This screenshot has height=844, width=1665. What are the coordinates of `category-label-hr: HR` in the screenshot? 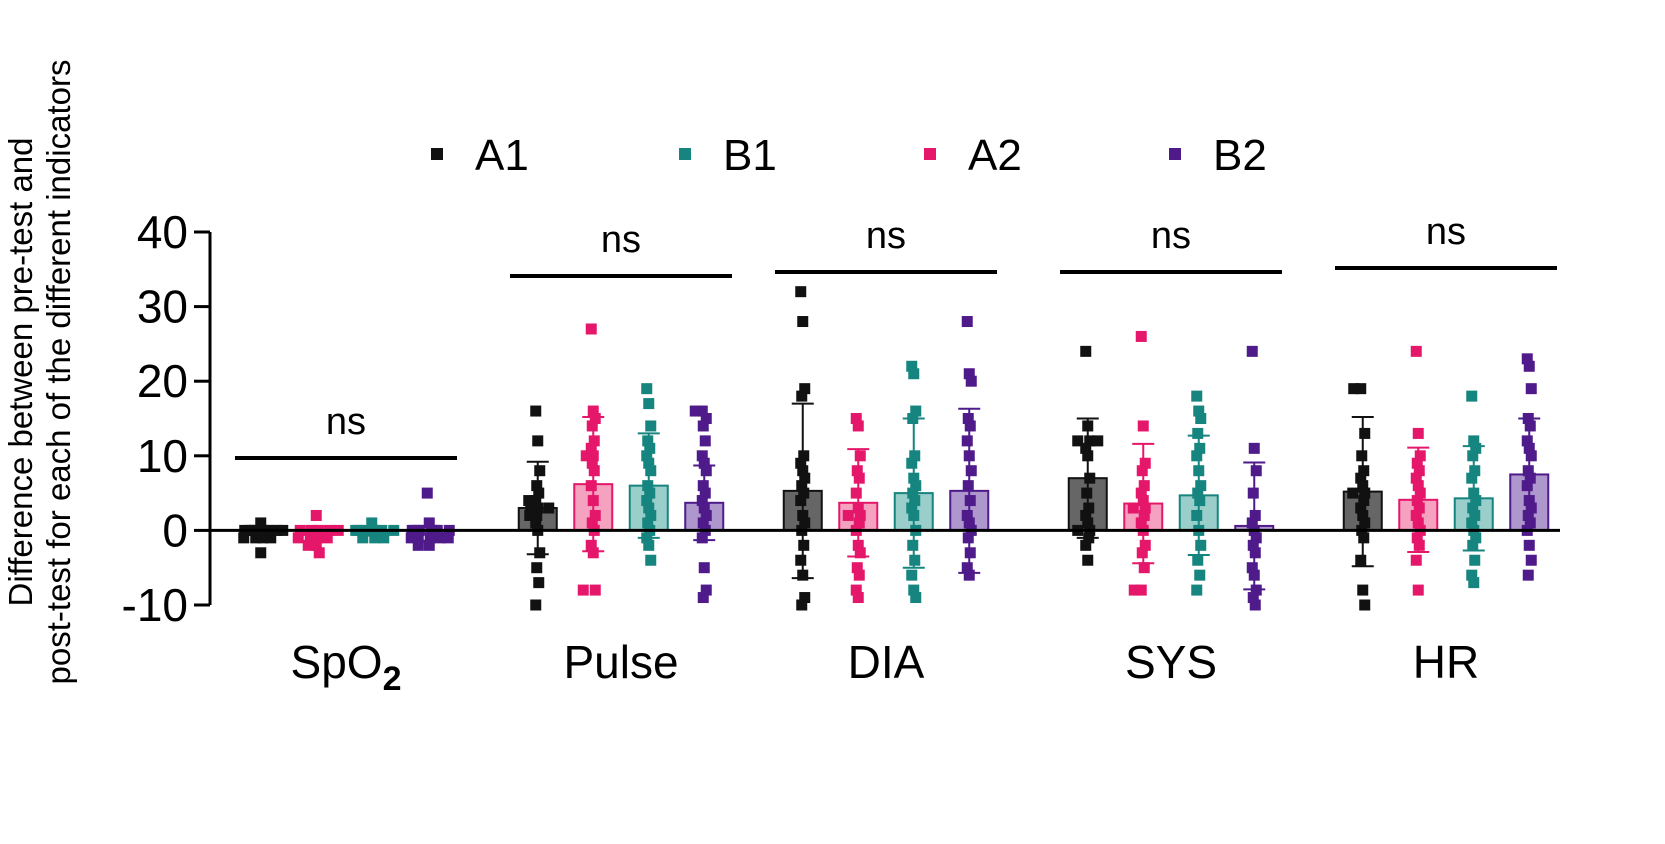 It's located at (1446, 662).